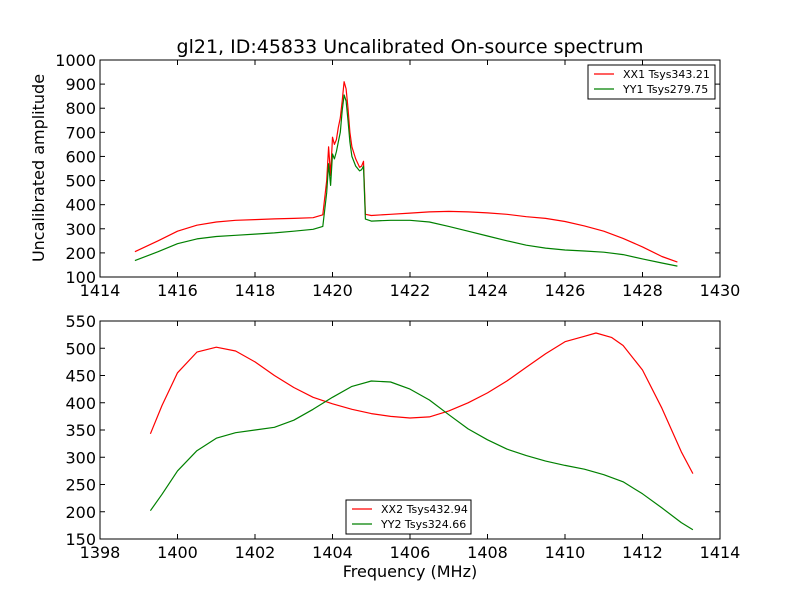  What do you see at coordinates (487, 552) in the screenshot?
I see `x-tick-label: 1408` at bounding box center [487, 552].